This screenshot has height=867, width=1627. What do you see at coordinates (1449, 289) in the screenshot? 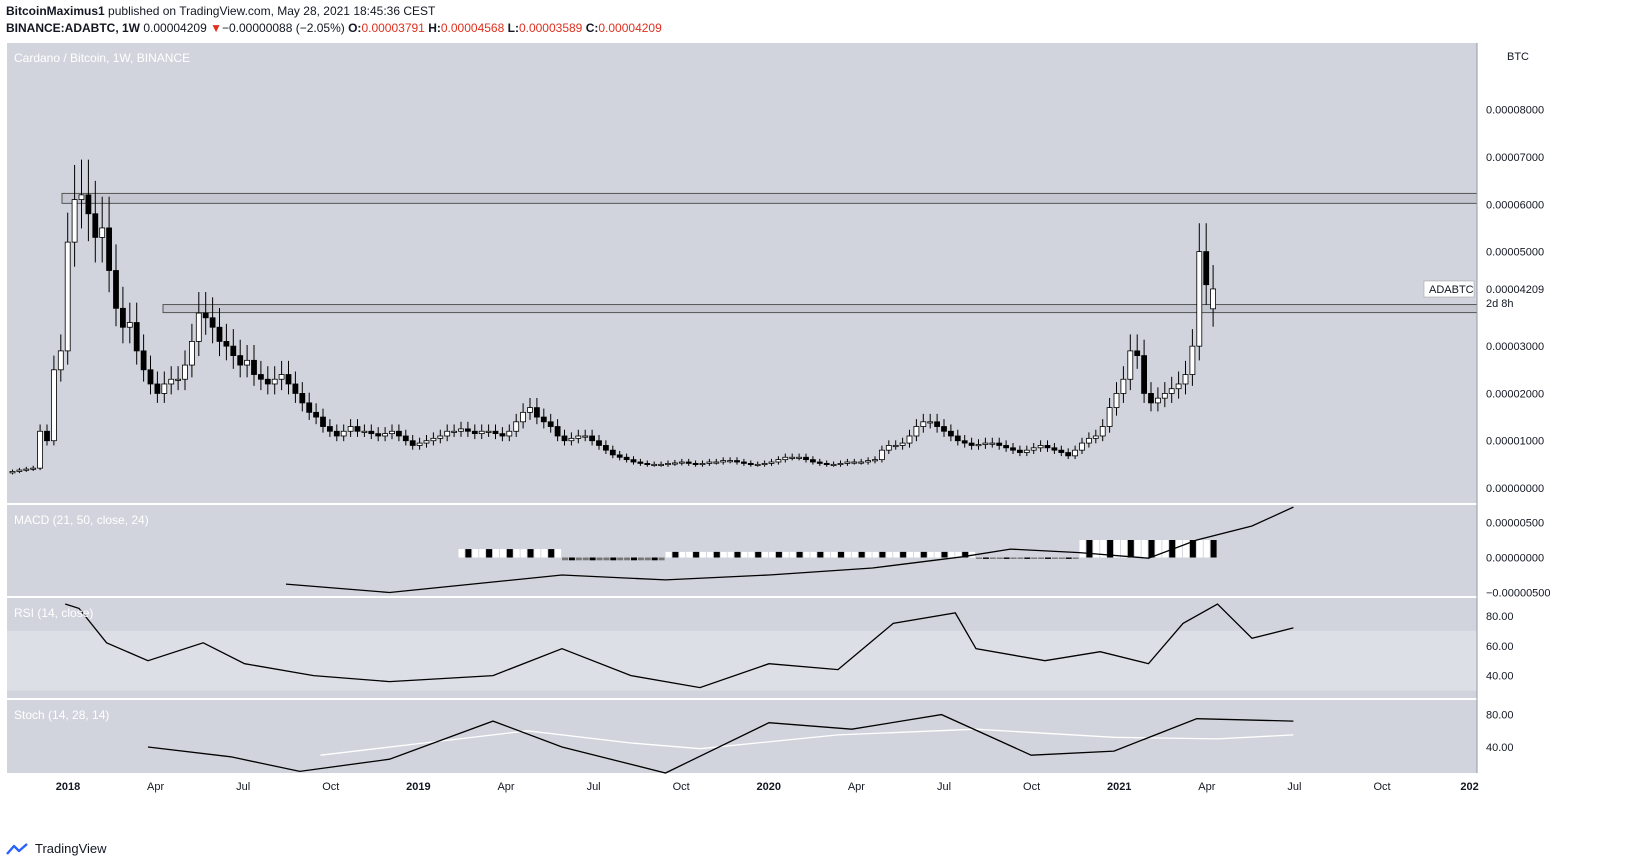
I see `price-label-box` at bounding box center [1449, 289].